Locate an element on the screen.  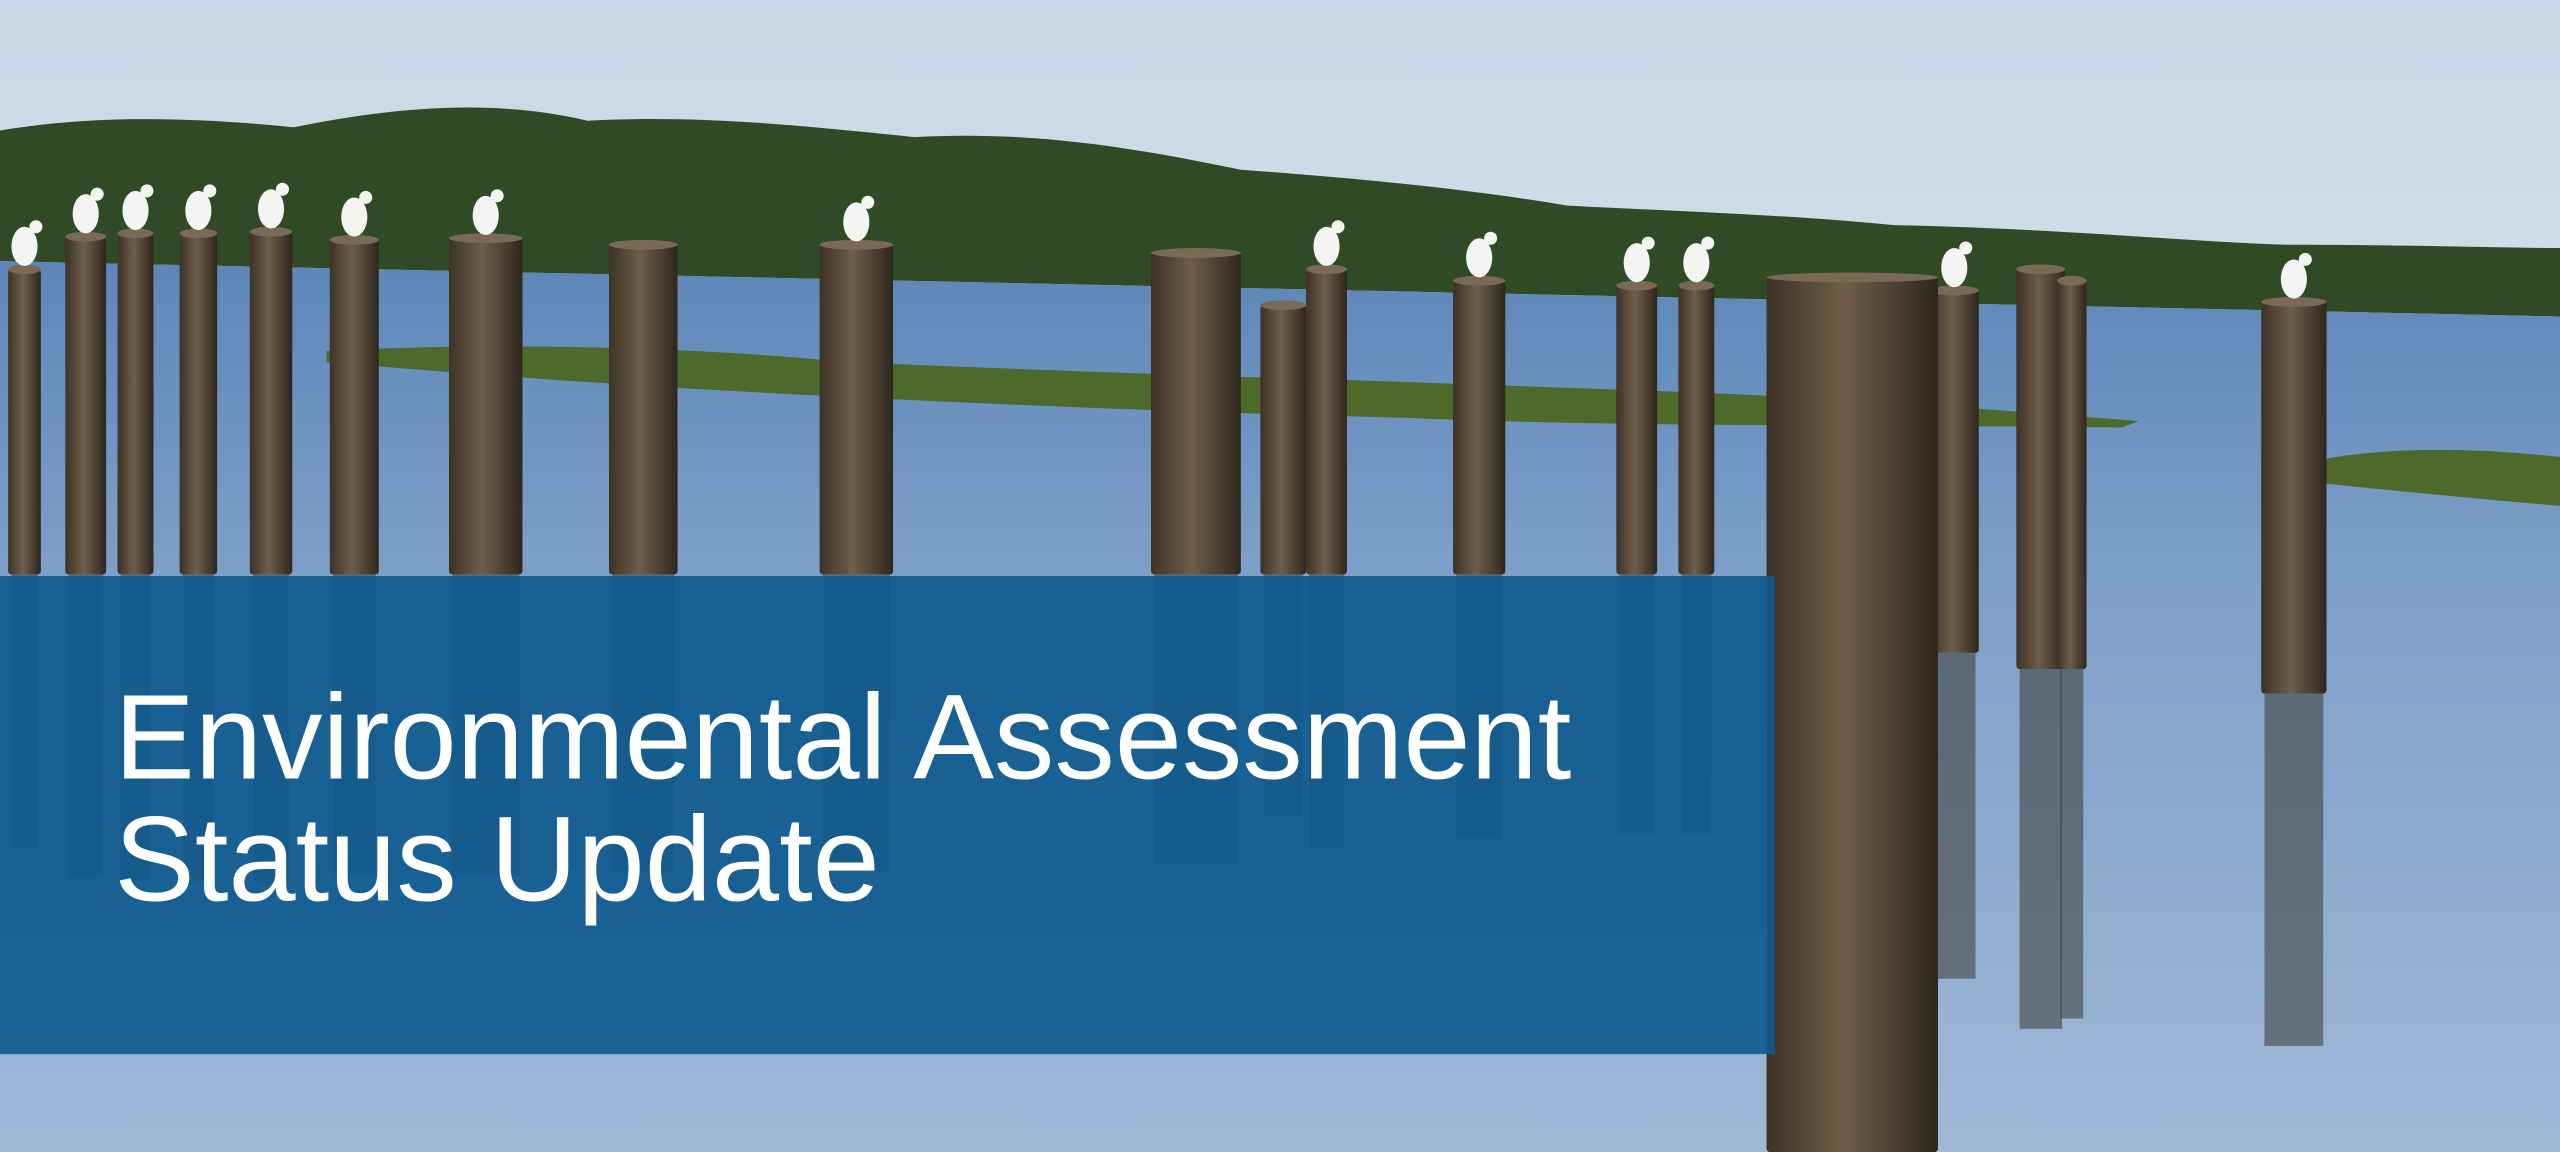
title-line: Environmental Assessment is located at coordinates (842, 736).